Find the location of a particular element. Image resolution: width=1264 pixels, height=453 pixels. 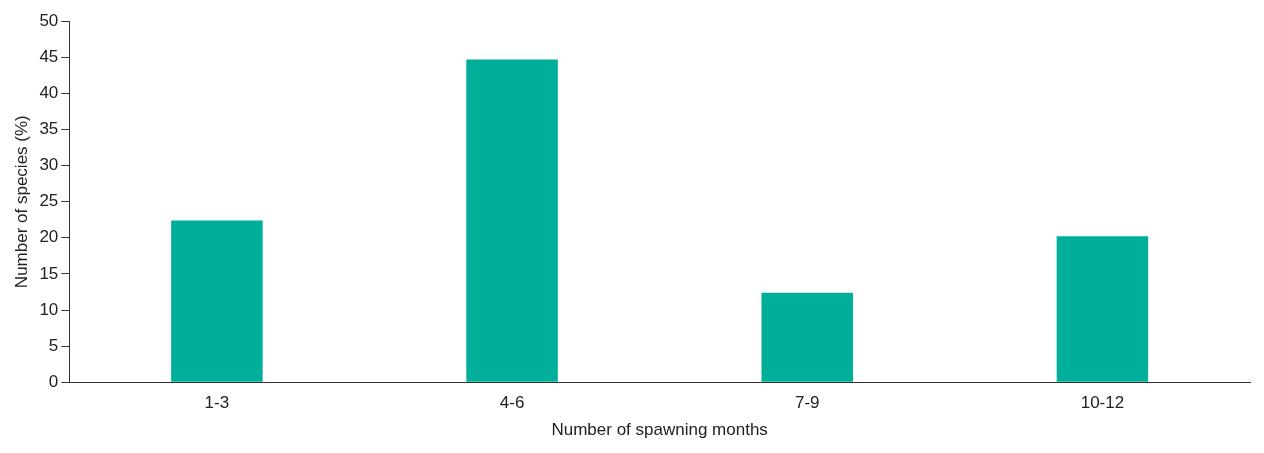

y-tick-label: 5 is located at coordinates (53, 345).